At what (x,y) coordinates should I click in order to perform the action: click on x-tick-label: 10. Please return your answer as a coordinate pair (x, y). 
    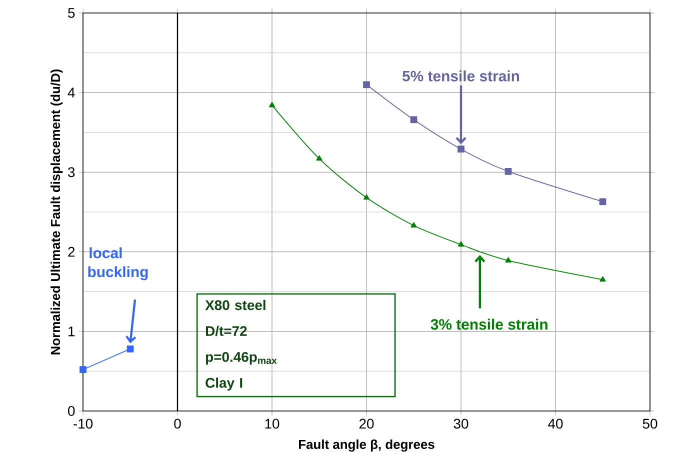
    Looking at the image, I should click on (272, 423).